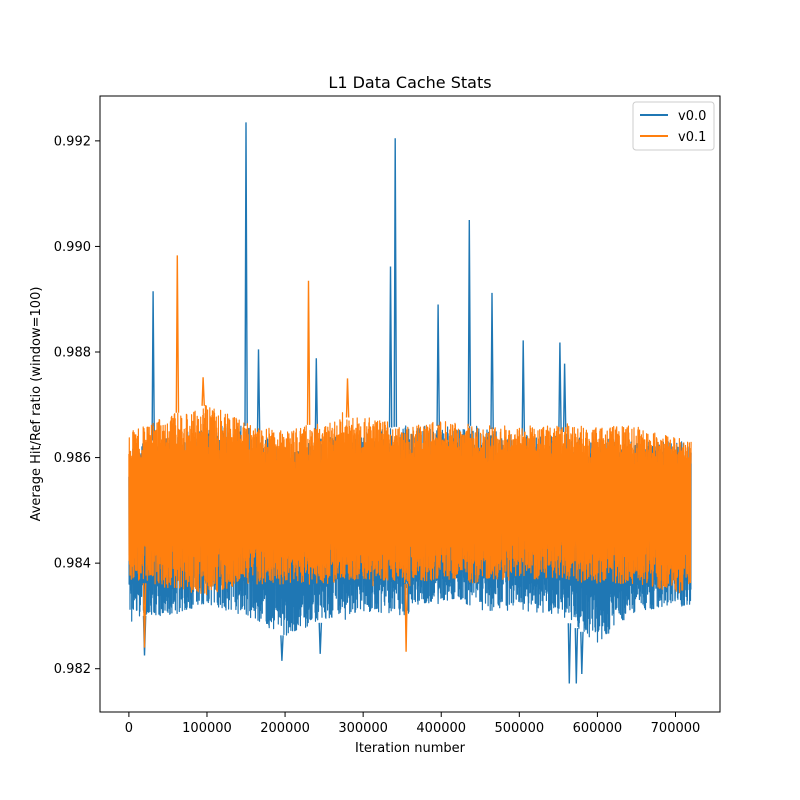 Image resolution: width=800 pixels, height=800 pixels. I want to click on legend-label-v0-0: v0.0, so click(692, 116).